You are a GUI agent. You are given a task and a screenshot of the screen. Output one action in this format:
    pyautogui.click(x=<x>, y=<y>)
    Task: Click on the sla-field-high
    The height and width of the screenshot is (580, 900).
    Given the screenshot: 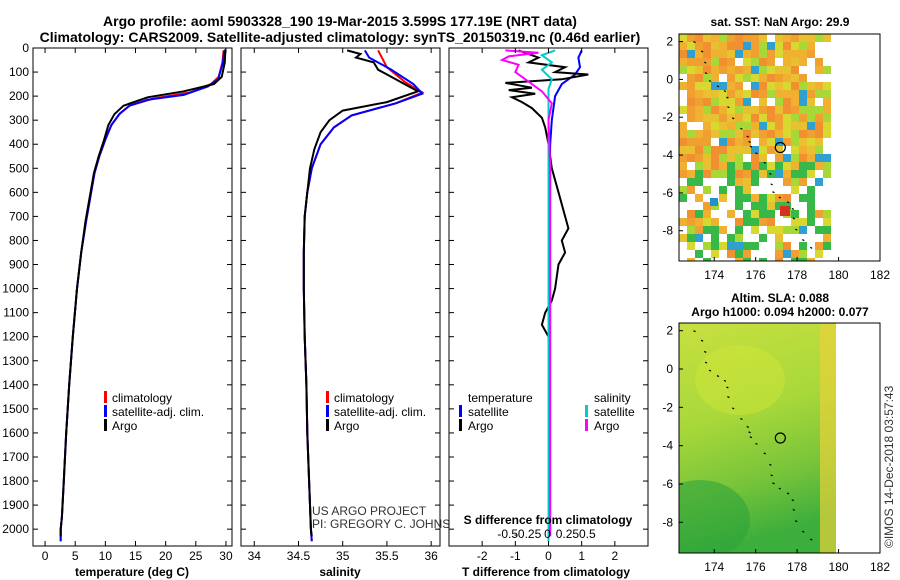 What is the action you would take?
    pyautogui.click(x=740, y=380)
    